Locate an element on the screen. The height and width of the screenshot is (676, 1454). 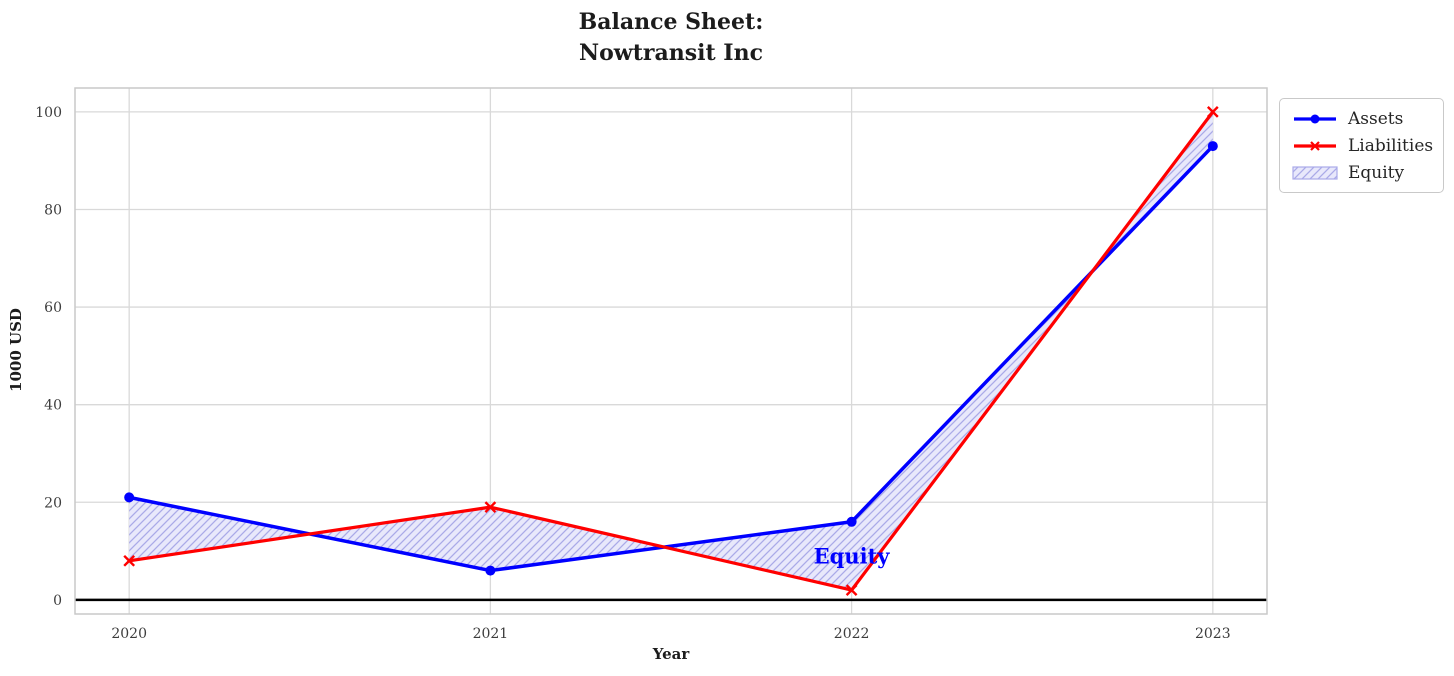
legend-label-liabilities: Liabilities is located at coordinates (1391, 145).